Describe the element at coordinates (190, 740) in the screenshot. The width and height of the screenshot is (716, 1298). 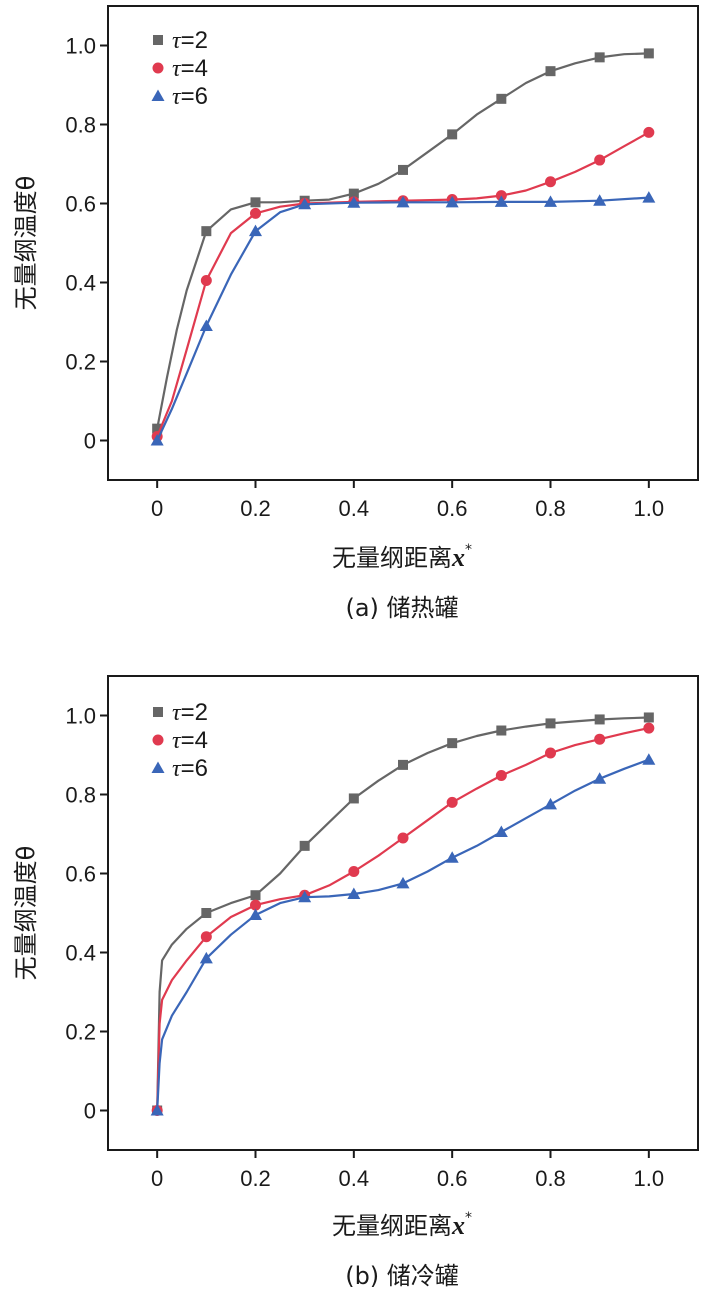
I see `legend-label: τ=4` at that location.